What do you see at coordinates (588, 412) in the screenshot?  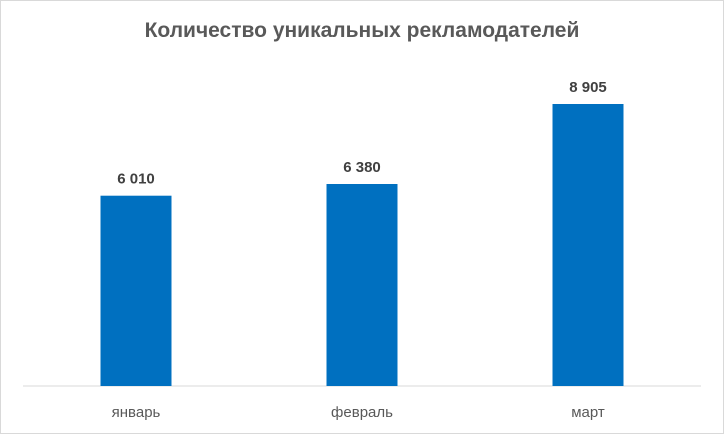 I see `x-tick-label-3: март` at bounding box center [588, 412].